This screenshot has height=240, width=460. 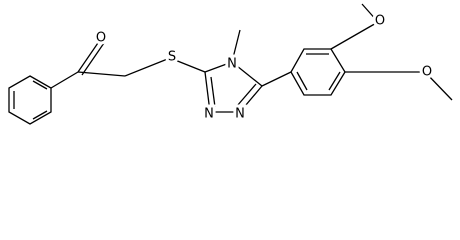 What do you see at coordinates (172, 57) in the screenshot?
I see `atom-label: S` at bounding box center [172, 57].